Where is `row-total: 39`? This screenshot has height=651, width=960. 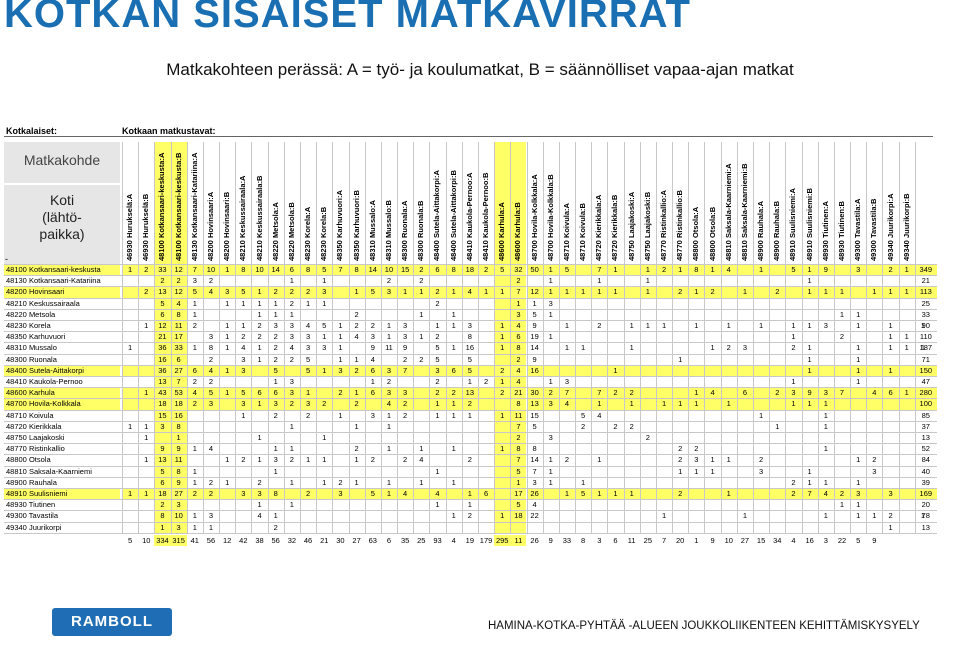 row-total: 39 is located at coordinates (925, 482).